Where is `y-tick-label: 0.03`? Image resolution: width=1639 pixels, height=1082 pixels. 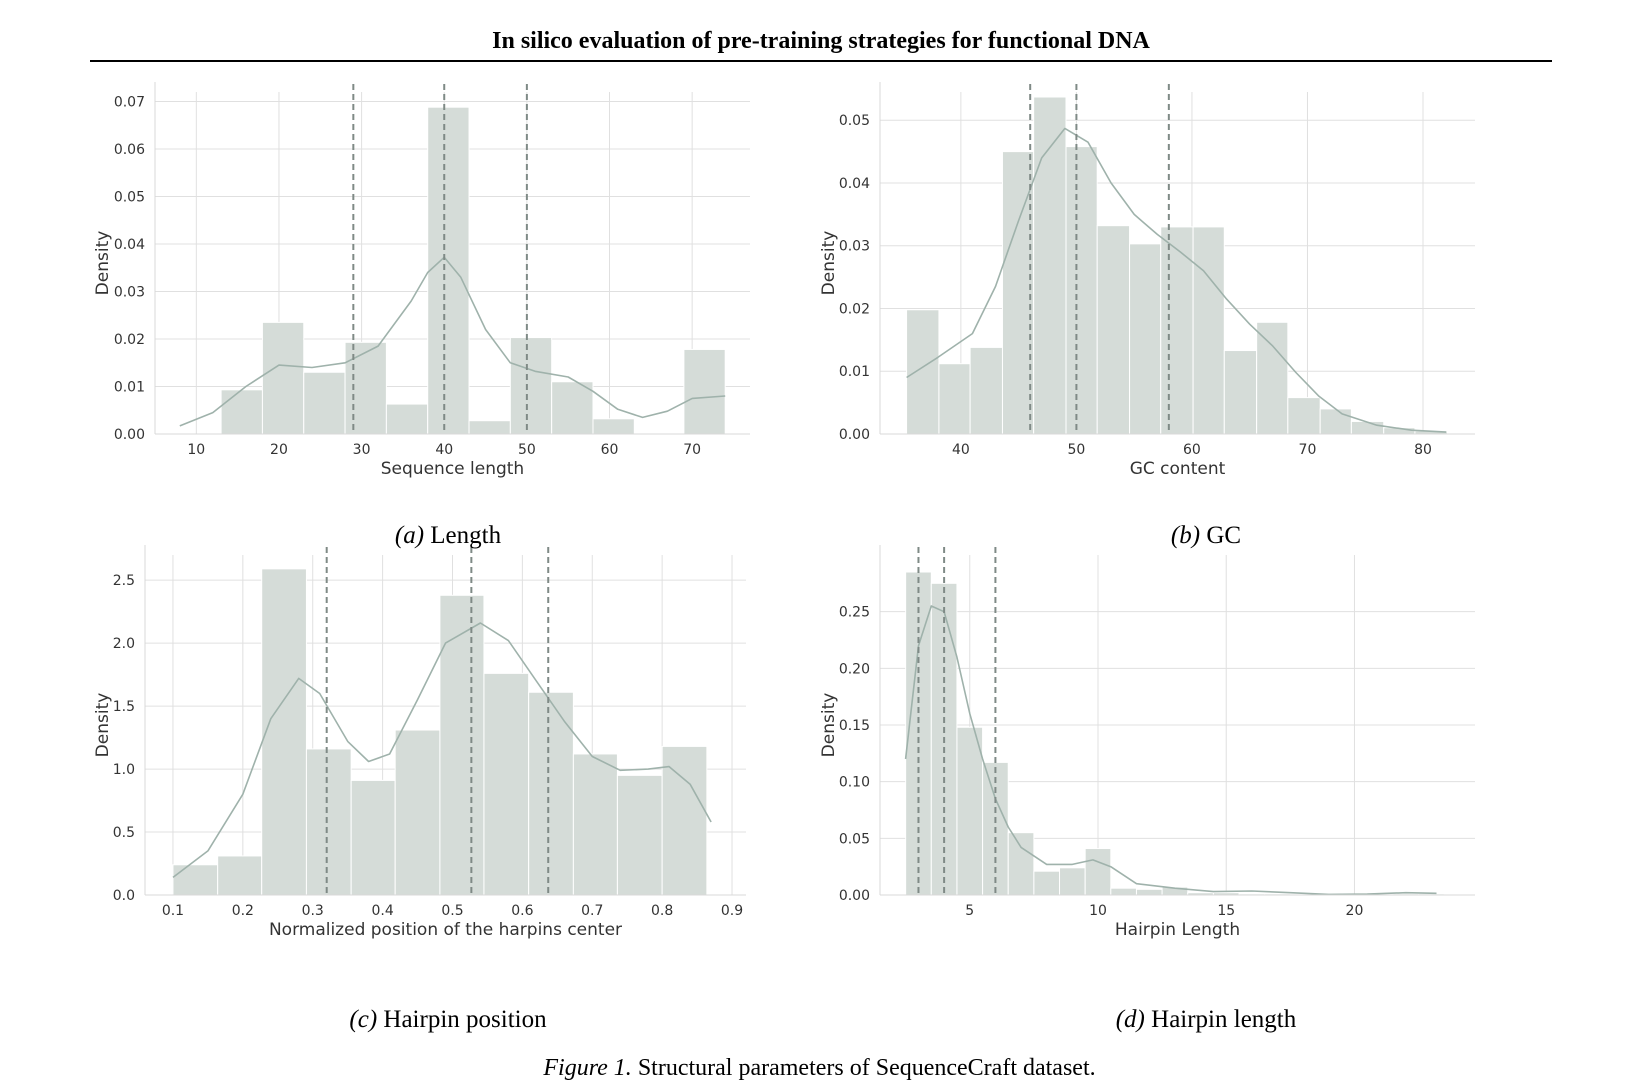 y-tick-label: 0.03 is located at coordinates (854, 247).